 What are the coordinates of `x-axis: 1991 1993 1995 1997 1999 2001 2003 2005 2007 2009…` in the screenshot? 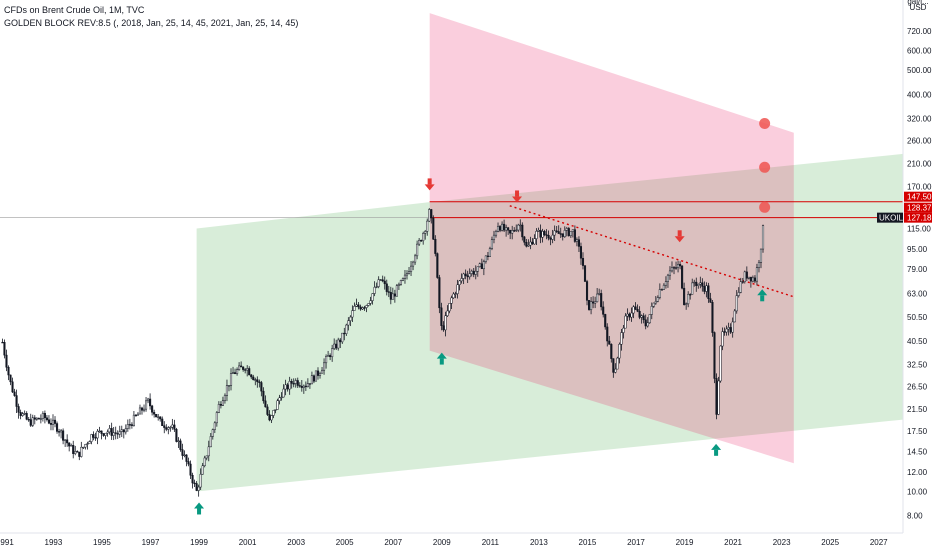 It's located at (466, 541).